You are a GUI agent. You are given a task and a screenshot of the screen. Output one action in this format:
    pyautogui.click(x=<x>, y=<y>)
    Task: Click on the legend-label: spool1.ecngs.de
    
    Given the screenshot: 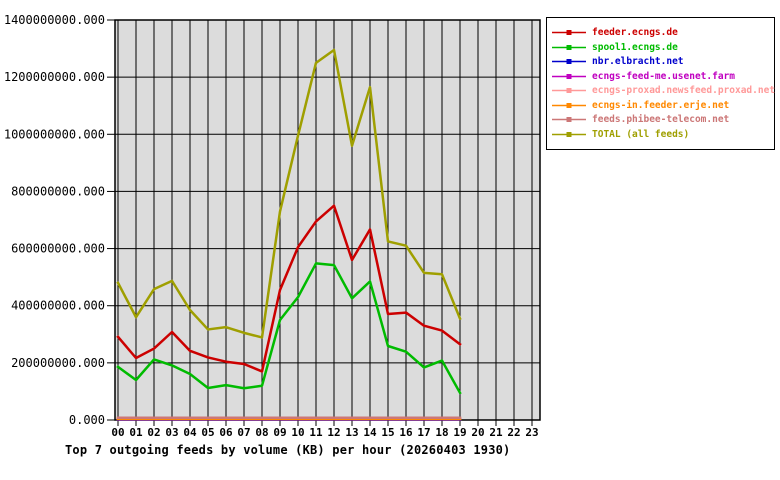 What is the action you would take?
    pyautogui.click(x=635, y=47)
    